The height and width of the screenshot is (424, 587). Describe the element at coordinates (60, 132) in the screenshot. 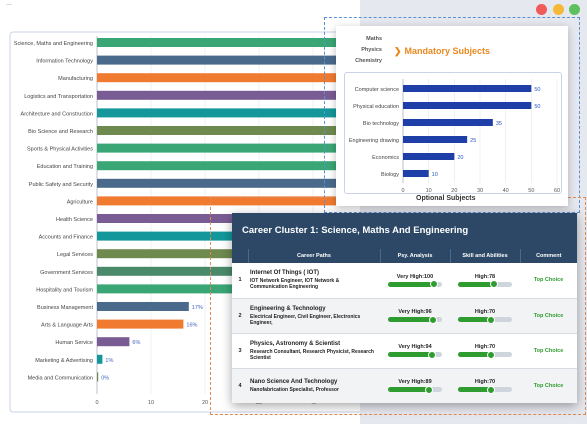

I see `category-label: Bio Science and Research` at that location.